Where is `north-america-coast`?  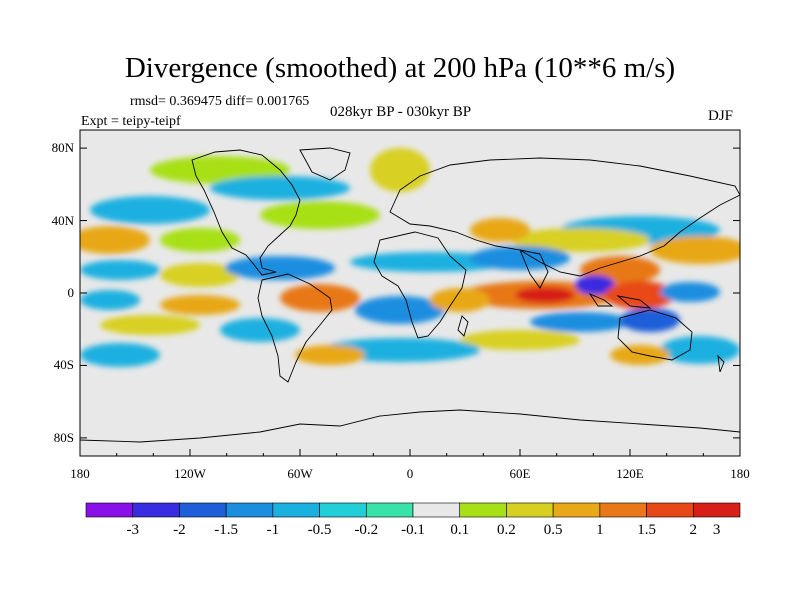 north-america-coast is located at coordinates (246, 212).